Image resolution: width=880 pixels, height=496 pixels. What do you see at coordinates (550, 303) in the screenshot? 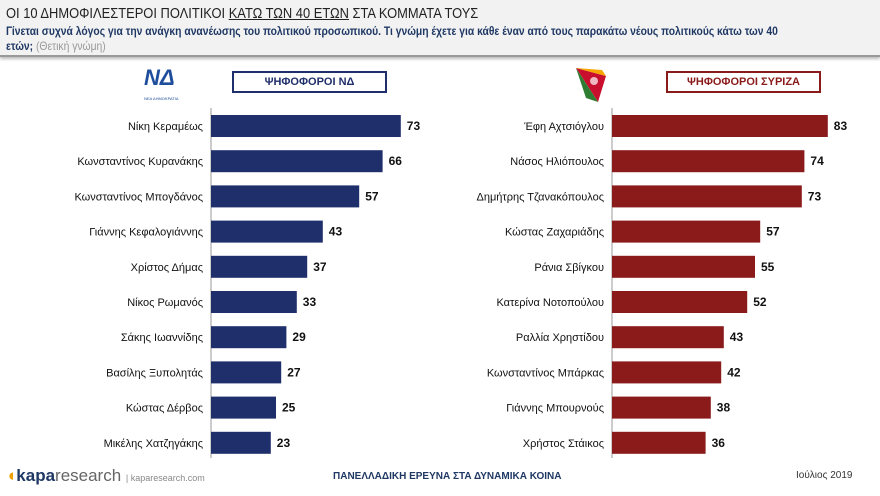
I see `category-label: Κατερίνα Νοτοπούλου` at bounding box center [550, 303].